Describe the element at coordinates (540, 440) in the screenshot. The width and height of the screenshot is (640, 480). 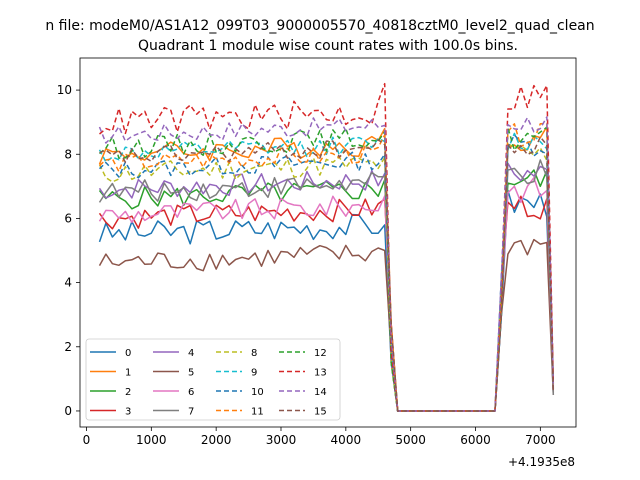
I see `x-tick-label-7000: 7000` at that location.